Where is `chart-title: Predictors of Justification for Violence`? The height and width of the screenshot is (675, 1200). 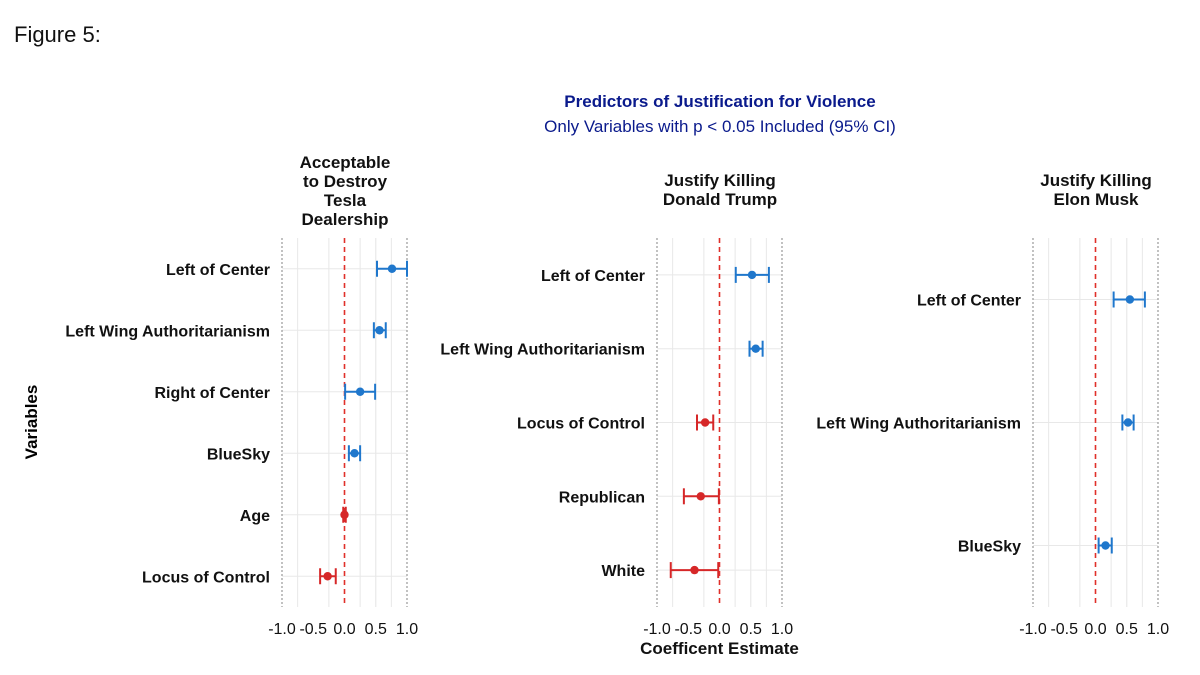
chart-title: Predictors of Justification for Violence is located at coordinates (719, 101).